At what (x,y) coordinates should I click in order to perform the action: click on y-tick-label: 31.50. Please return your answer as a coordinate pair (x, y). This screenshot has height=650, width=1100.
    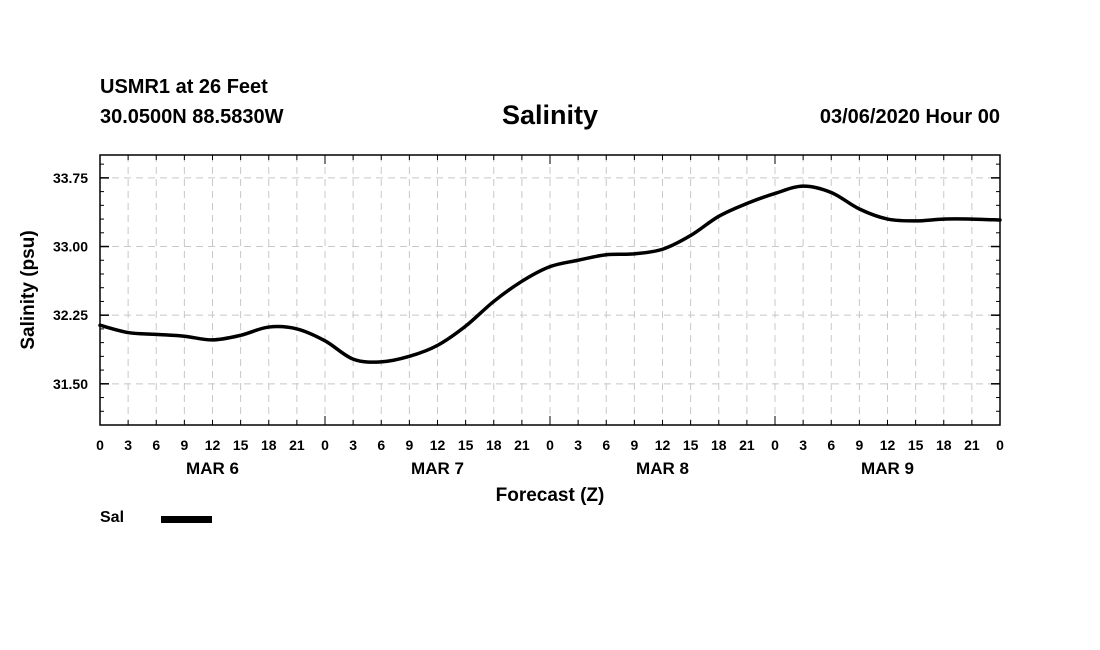
    Looking at the image, I should click on (70, 384).